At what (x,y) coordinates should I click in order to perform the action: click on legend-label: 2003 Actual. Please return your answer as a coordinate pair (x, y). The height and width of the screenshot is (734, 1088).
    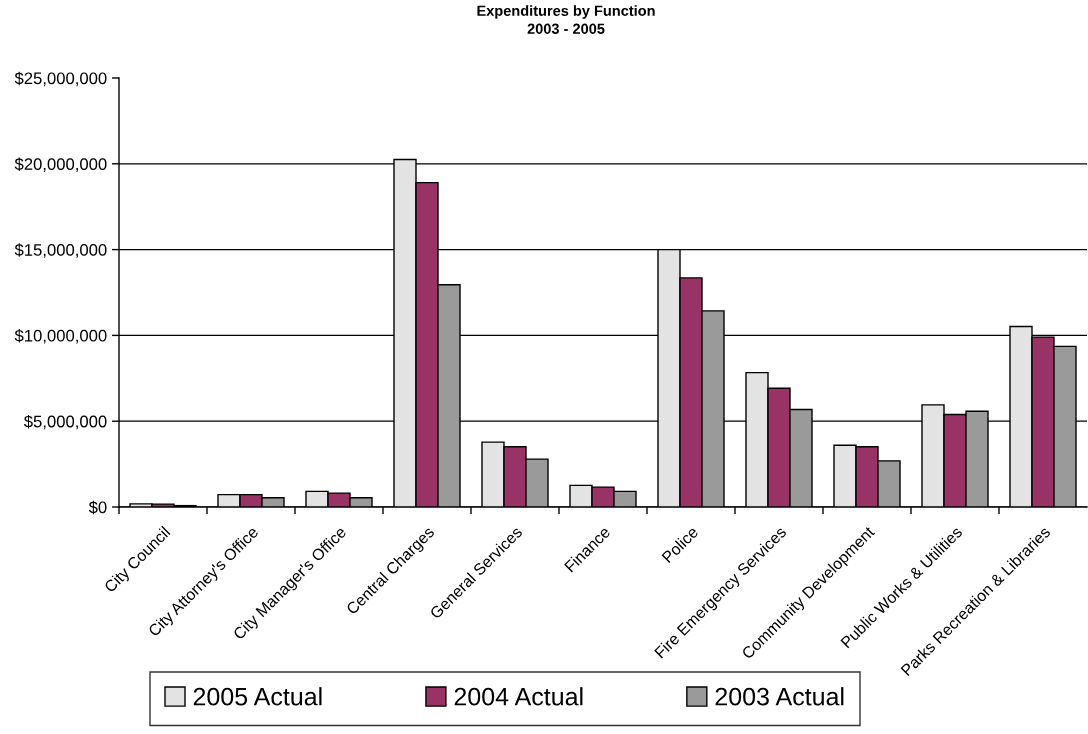
    Looking at the image, I should click on (779, 696).